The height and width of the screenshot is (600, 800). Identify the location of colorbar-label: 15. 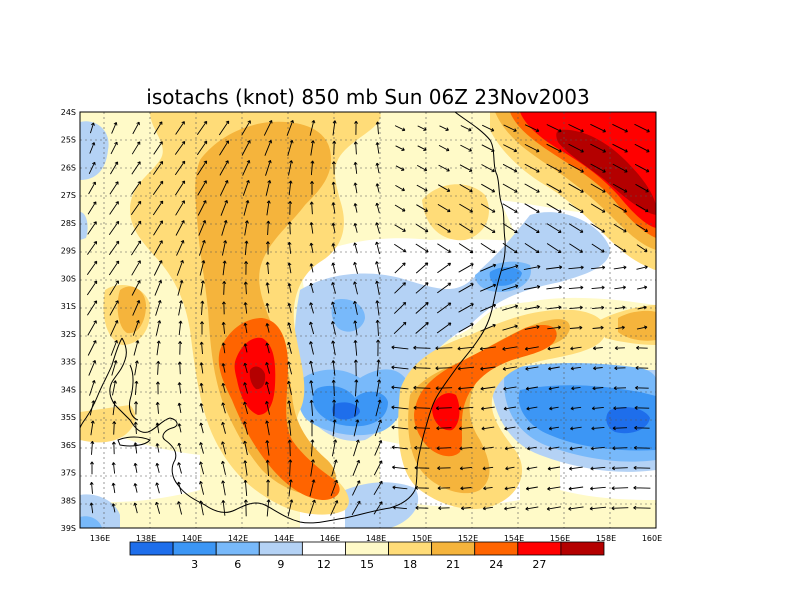
(367, 564).